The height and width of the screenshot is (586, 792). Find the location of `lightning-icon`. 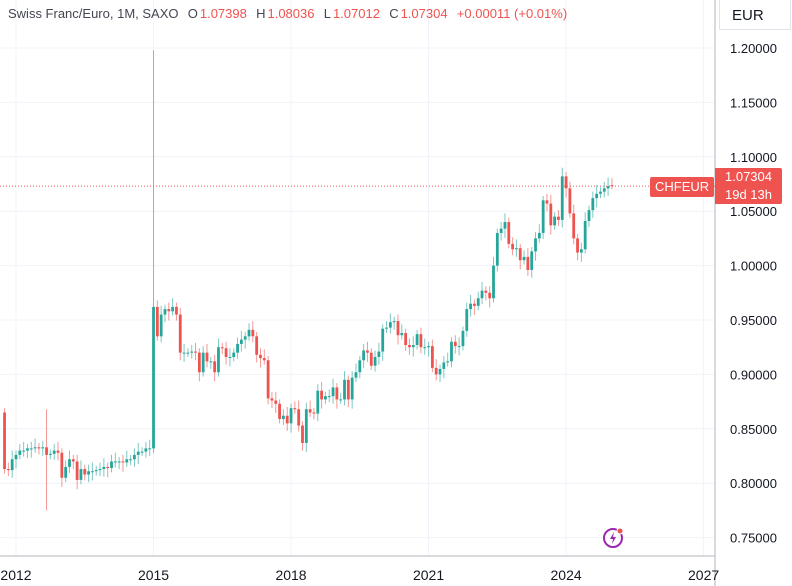

lightning-icon is located at coordinates (613, 538).